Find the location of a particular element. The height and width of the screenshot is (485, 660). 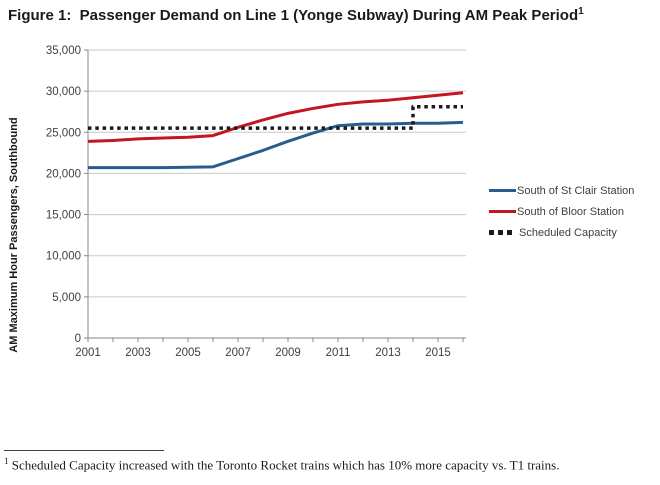

y-tick-label: 25,000 is located at coordinates (63, 133).